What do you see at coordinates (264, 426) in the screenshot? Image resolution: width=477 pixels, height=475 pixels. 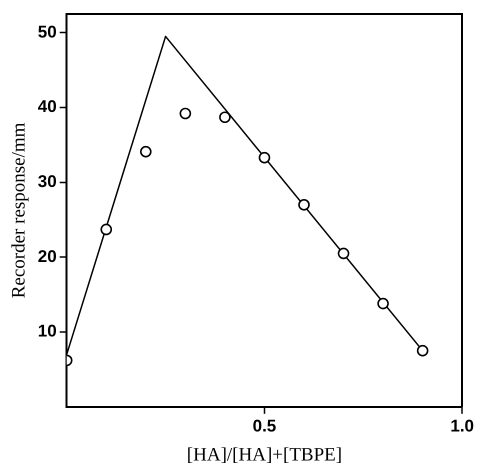 I see `x-tick-label: 0.5` at bounding box center [264, 426].